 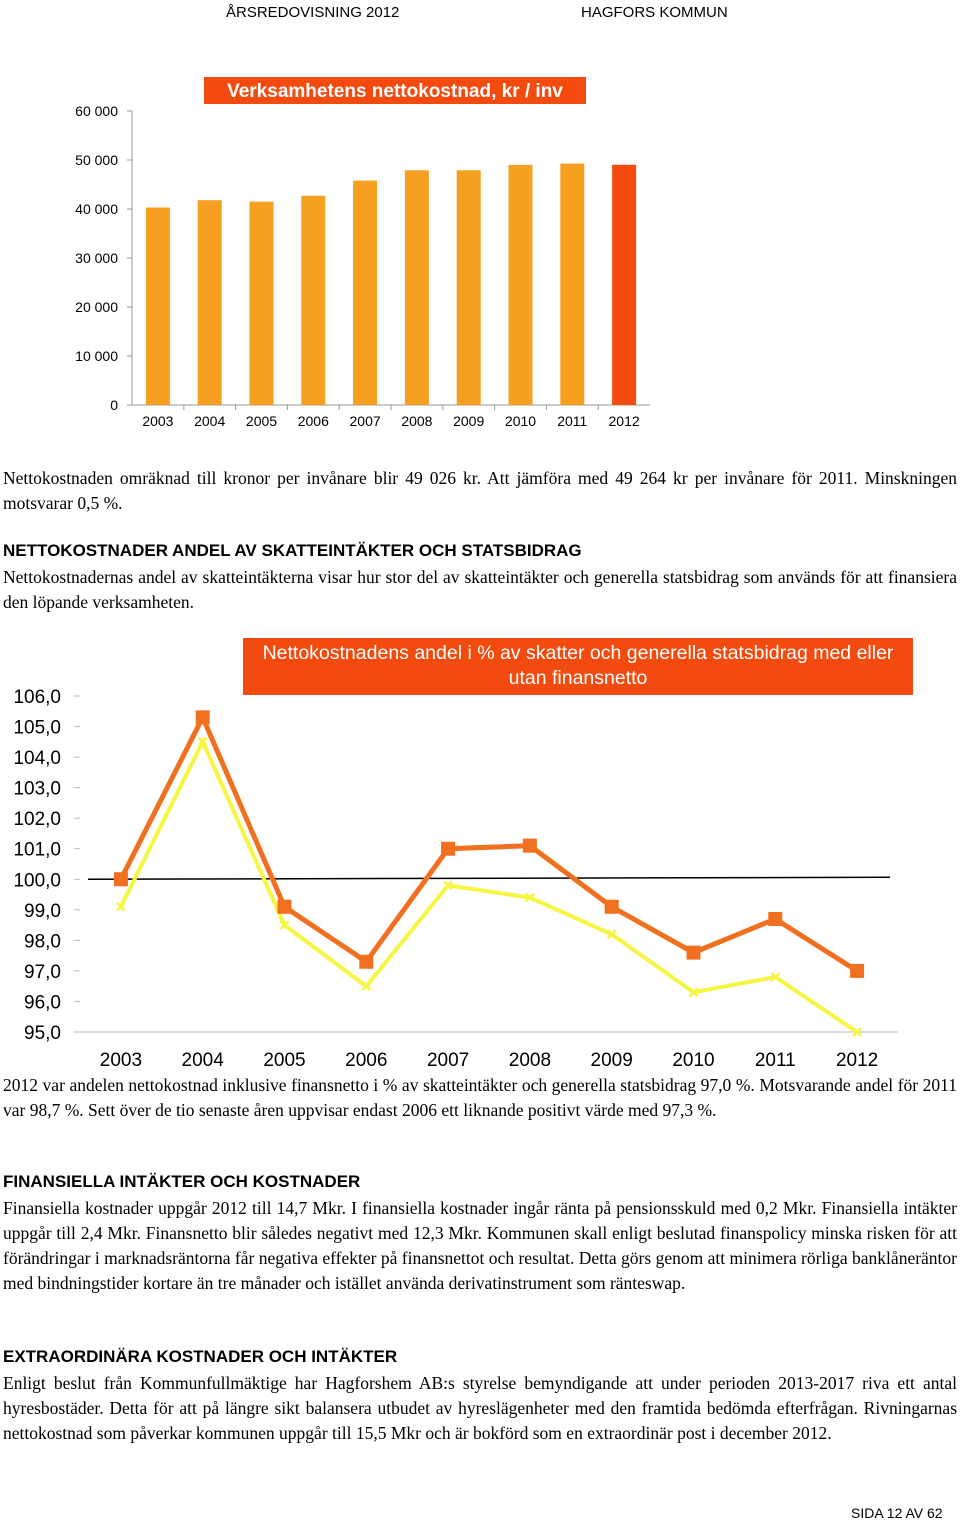 What do you see at coordinates (313, 300) in the screenshot?
I see `bar-2006` at bounding box center [313, 300].